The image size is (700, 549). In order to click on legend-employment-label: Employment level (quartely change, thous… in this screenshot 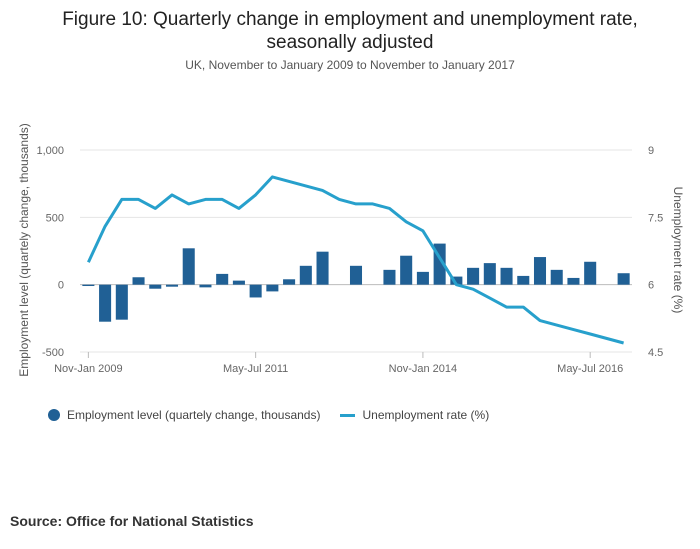, I will do `click(194, 415)`.